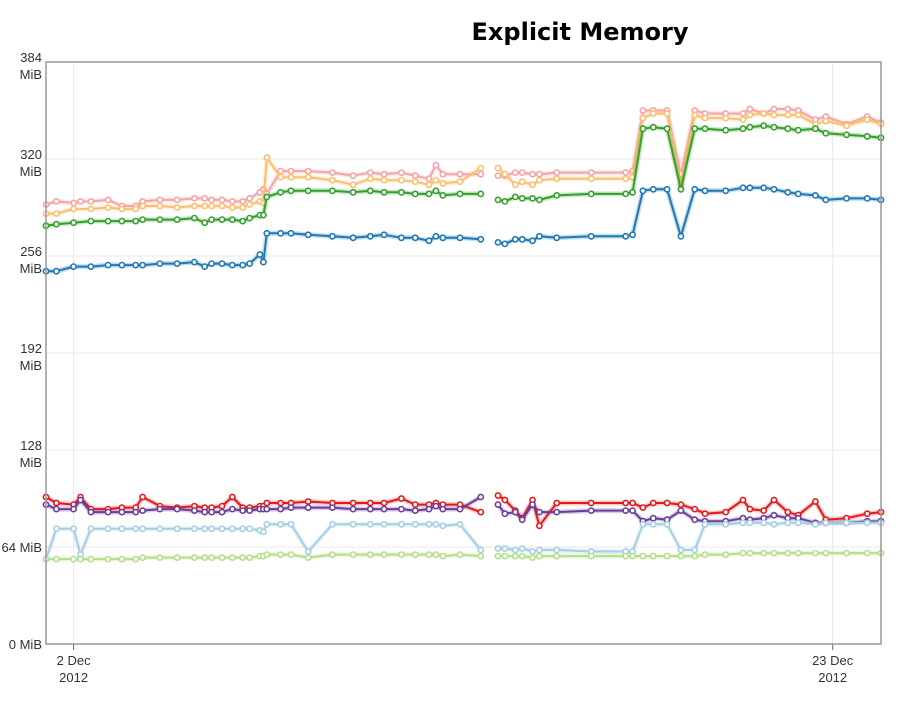 The width and height of the screenshot is (901, 702). Describe the element at coordinates (31, 171) in the screenshot. I see `y-tick-label-unit: MiB` at that location.